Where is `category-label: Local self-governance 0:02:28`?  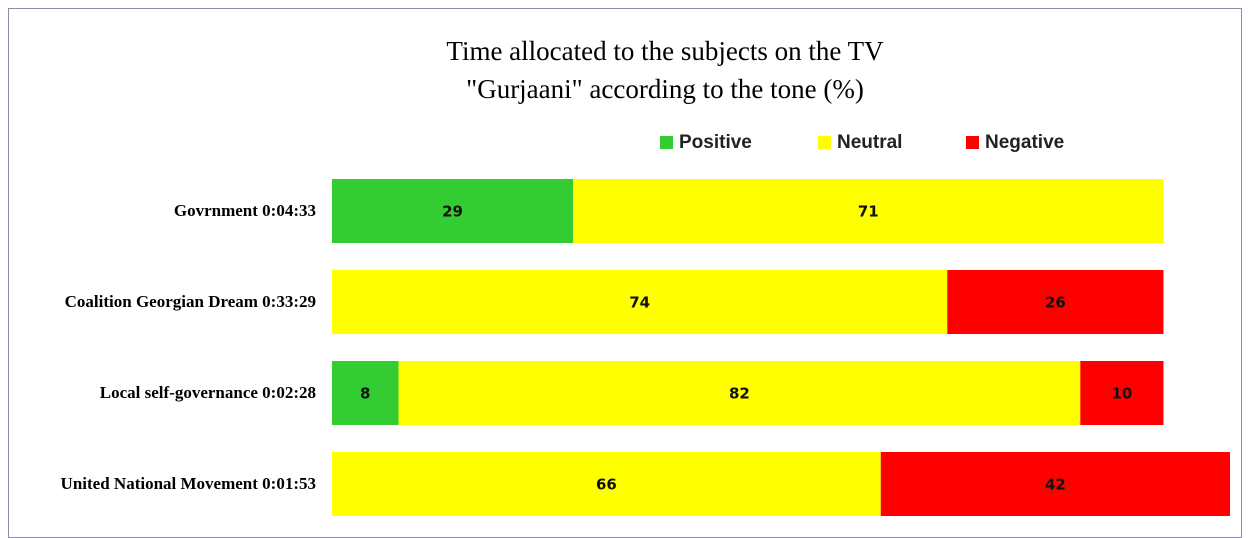 category-label: Local self-governance 0:02:28 is located at coordinates (166, 393).